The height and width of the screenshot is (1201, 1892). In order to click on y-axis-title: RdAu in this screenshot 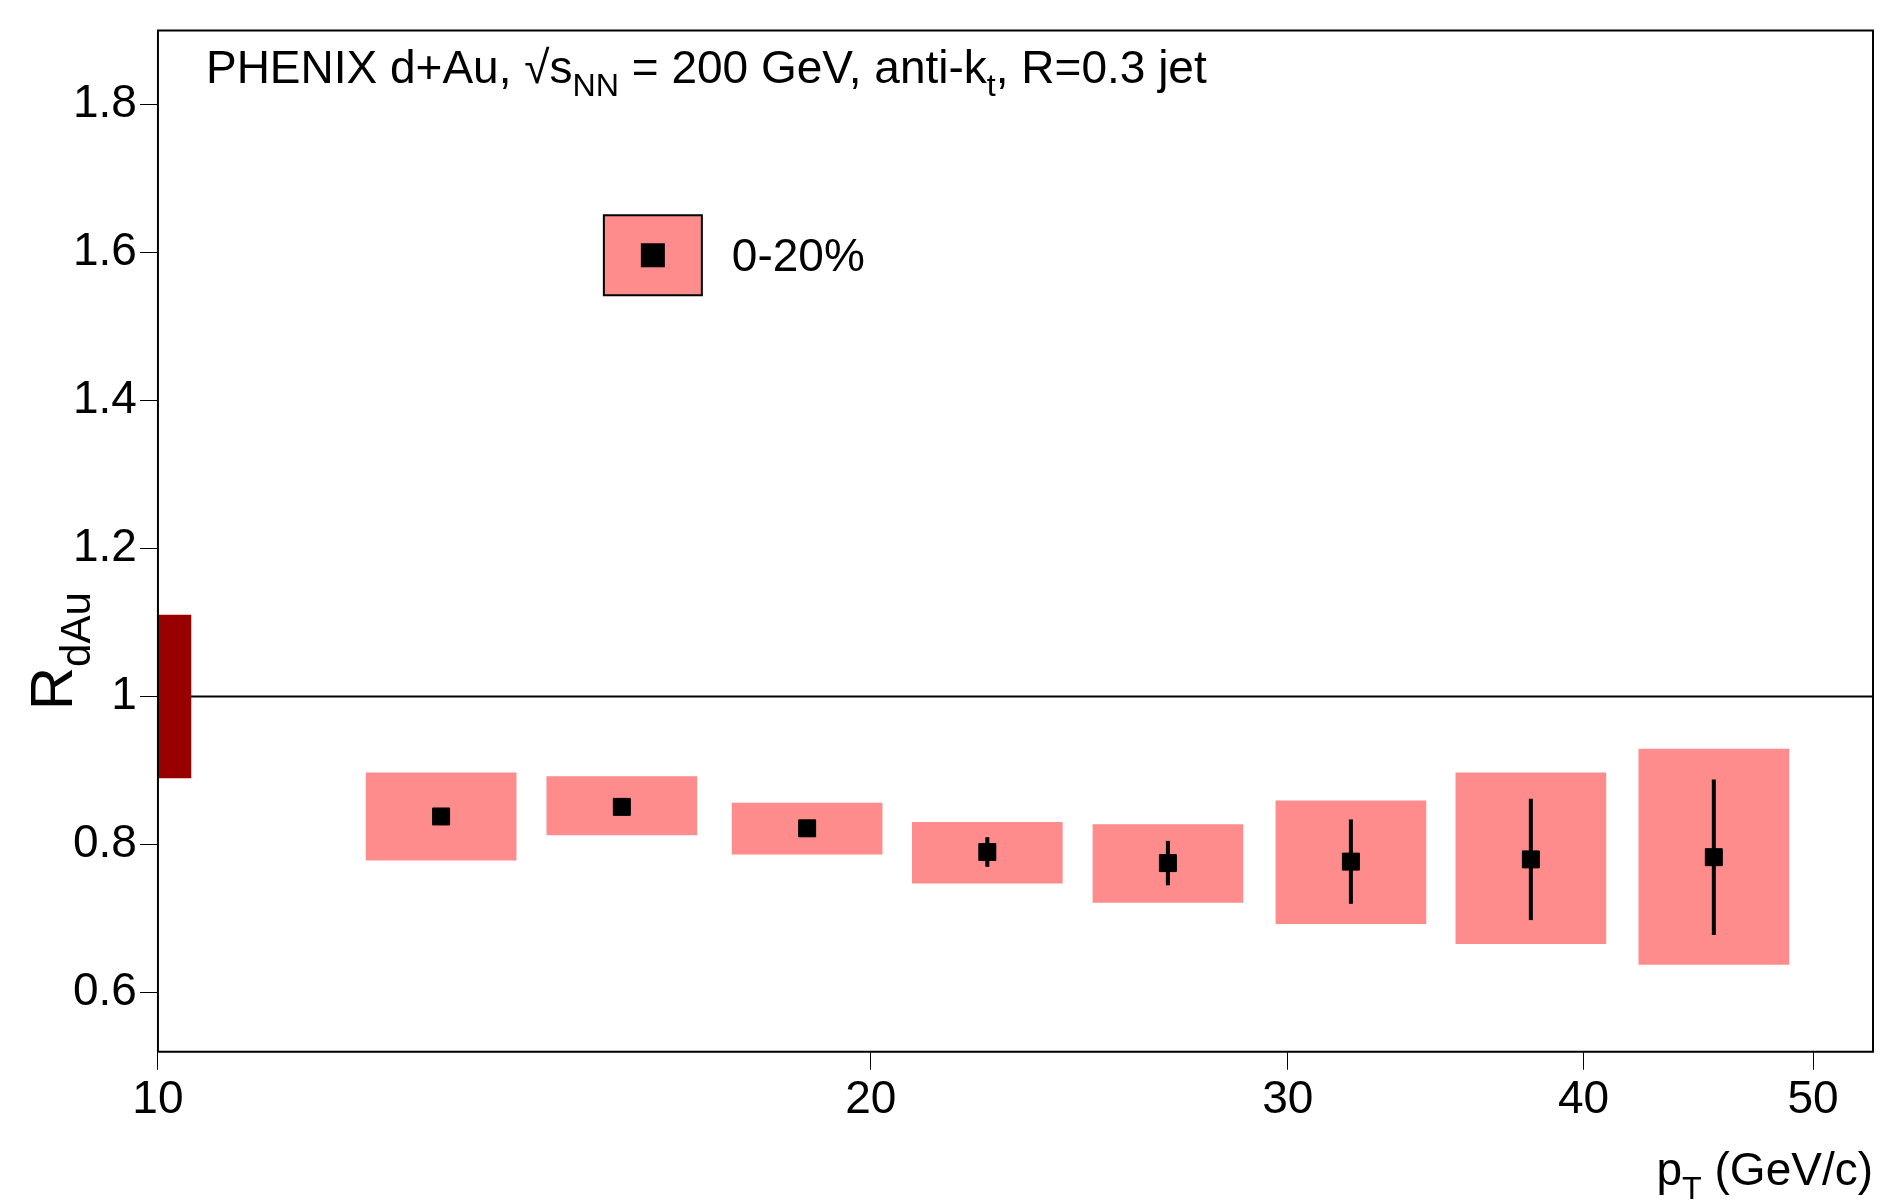, I will do `click(58, 651)`.